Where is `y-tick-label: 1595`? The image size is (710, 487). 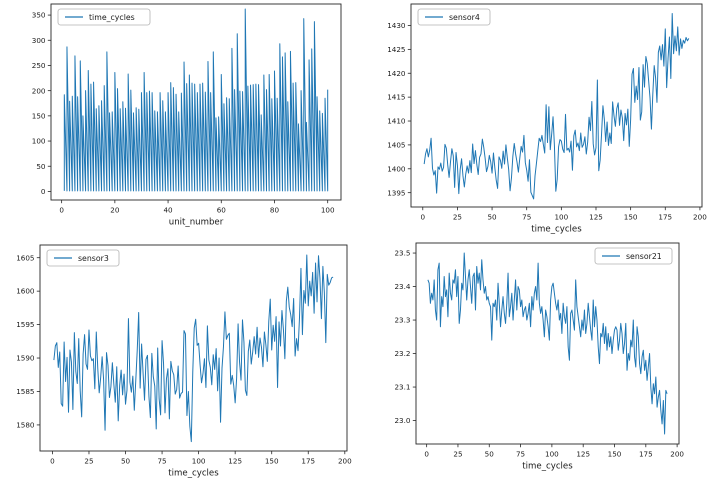 y-tick-label: 1595 is located at coordinates (25, 324).